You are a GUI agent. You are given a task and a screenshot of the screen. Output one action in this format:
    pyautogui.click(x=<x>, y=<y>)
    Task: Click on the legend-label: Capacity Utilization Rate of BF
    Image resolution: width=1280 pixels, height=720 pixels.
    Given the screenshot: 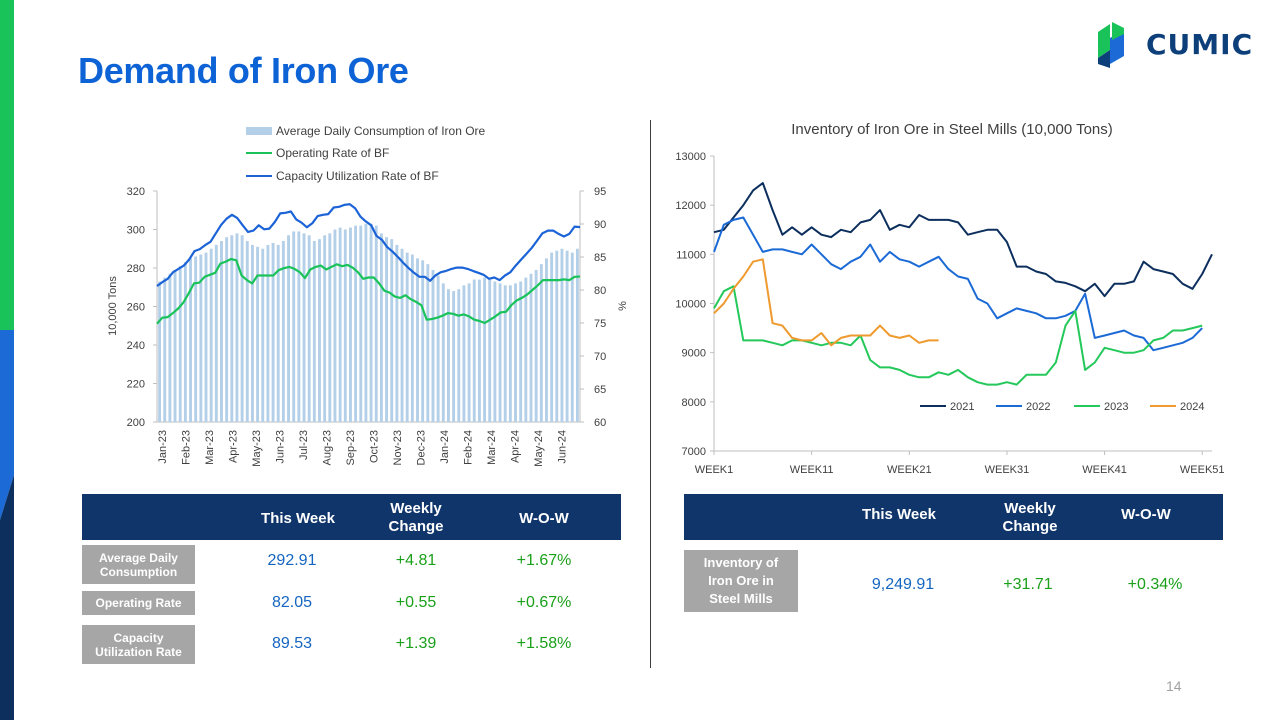 What is the action you would take?
    pyautogui.click(x=357, y=176)
    